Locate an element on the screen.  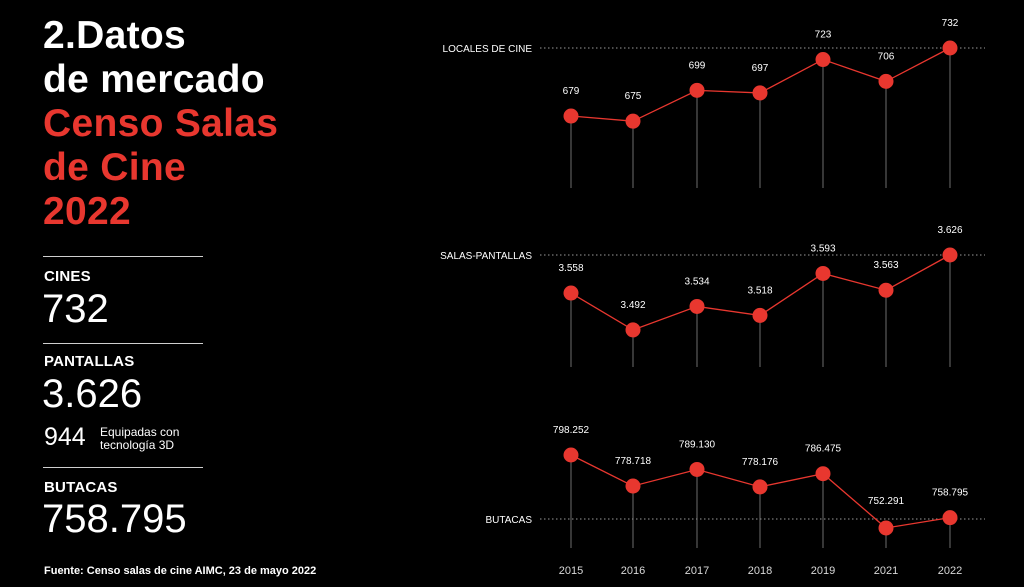
x-tick-label: 2015 is located at coordinates (571, 571).